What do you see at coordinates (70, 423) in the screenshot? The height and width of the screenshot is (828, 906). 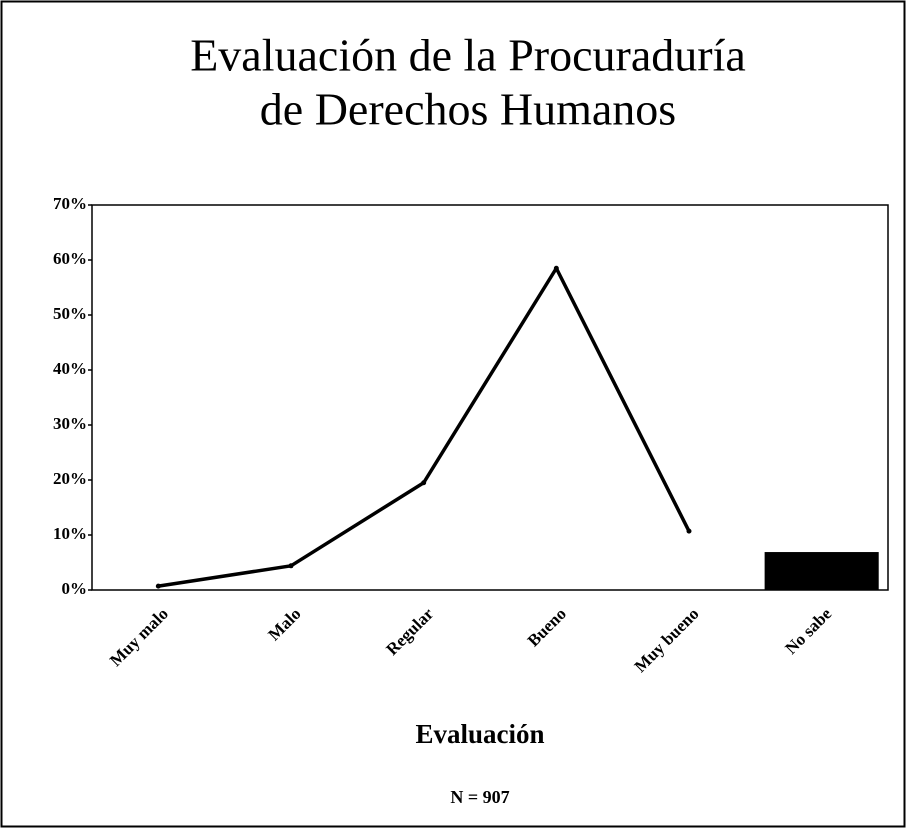 I see `y-tick-label: 30%` at bounding box center [70, 423].